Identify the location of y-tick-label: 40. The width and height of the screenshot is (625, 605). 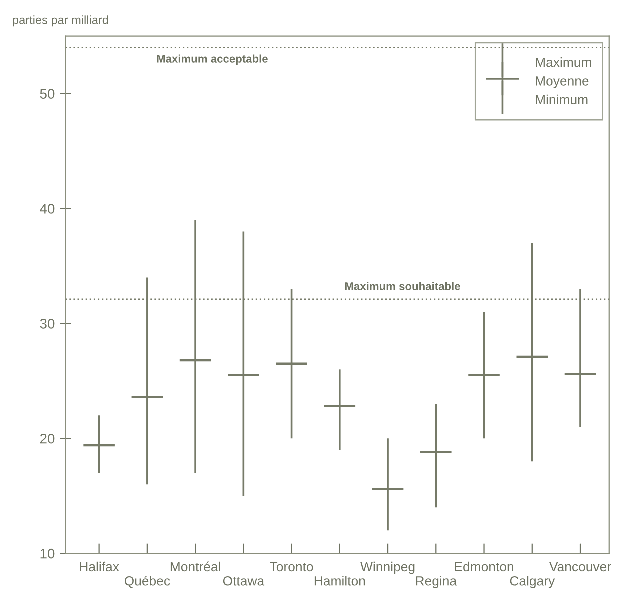
(47, 209).